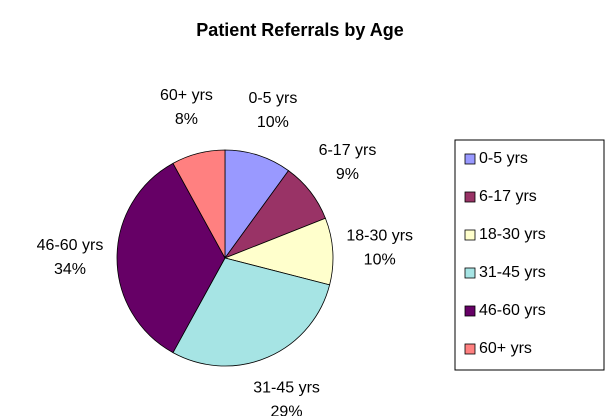  I want to click on slice-label-name: 0-5 yrs, so click(272, 98).